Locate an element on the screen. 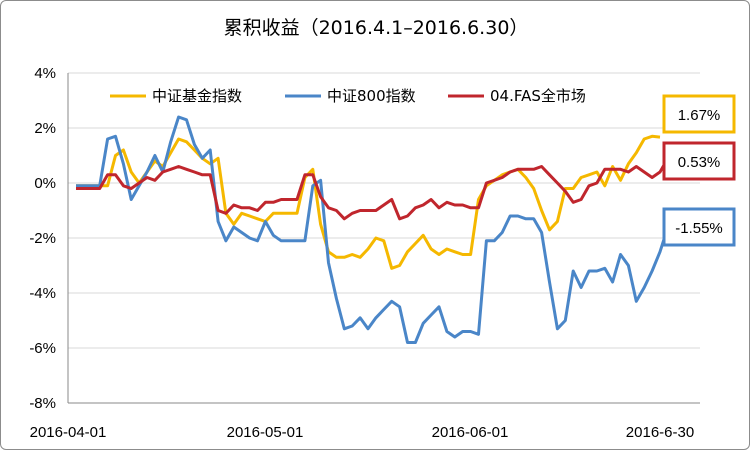 This screenshot has width=752, height=452. end-label-text: 0.53% is located at coordinates (699, 162).